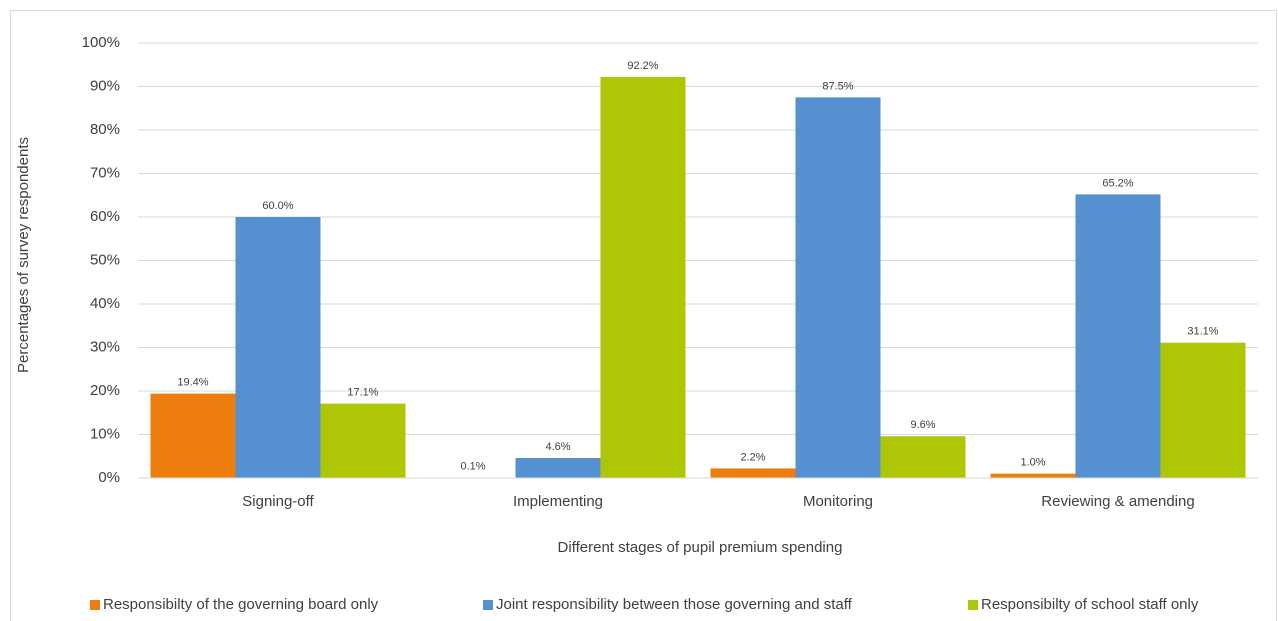  What do you see at coordinates (109, 477) in the screenshot?
I see `y-tick-label: 0%` at bounding box center [109, 477].